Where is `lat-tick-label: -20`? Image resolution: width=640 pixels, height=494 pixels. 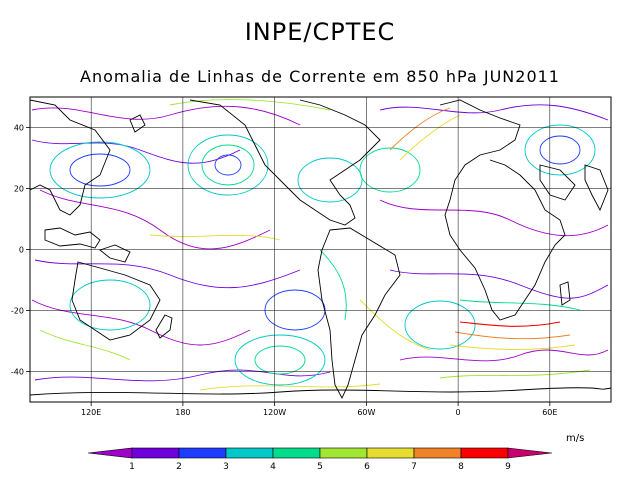
lat-tick-label: -20 is located at coordinates (17, 311).